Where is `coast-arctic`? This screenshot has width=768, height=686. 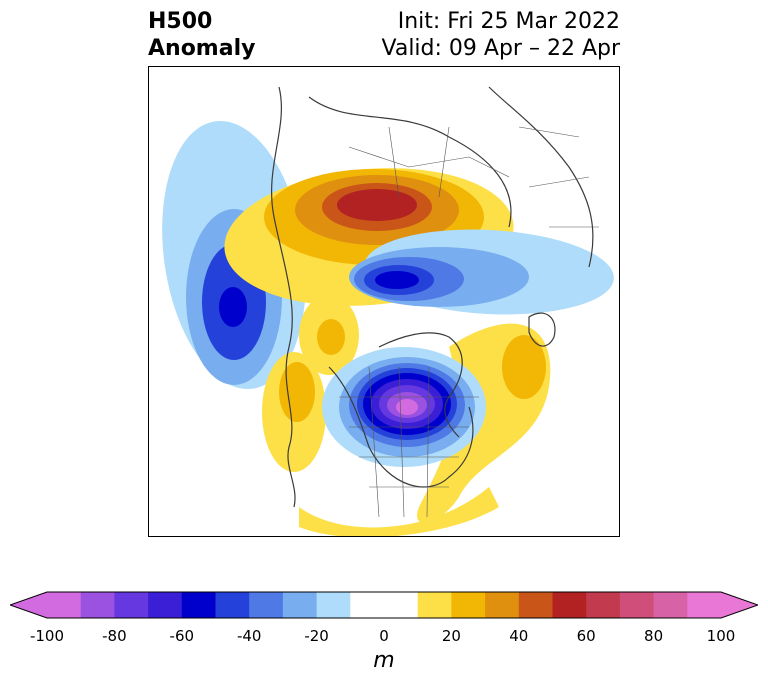 coast-arctic is located at coordinates (420, 385).